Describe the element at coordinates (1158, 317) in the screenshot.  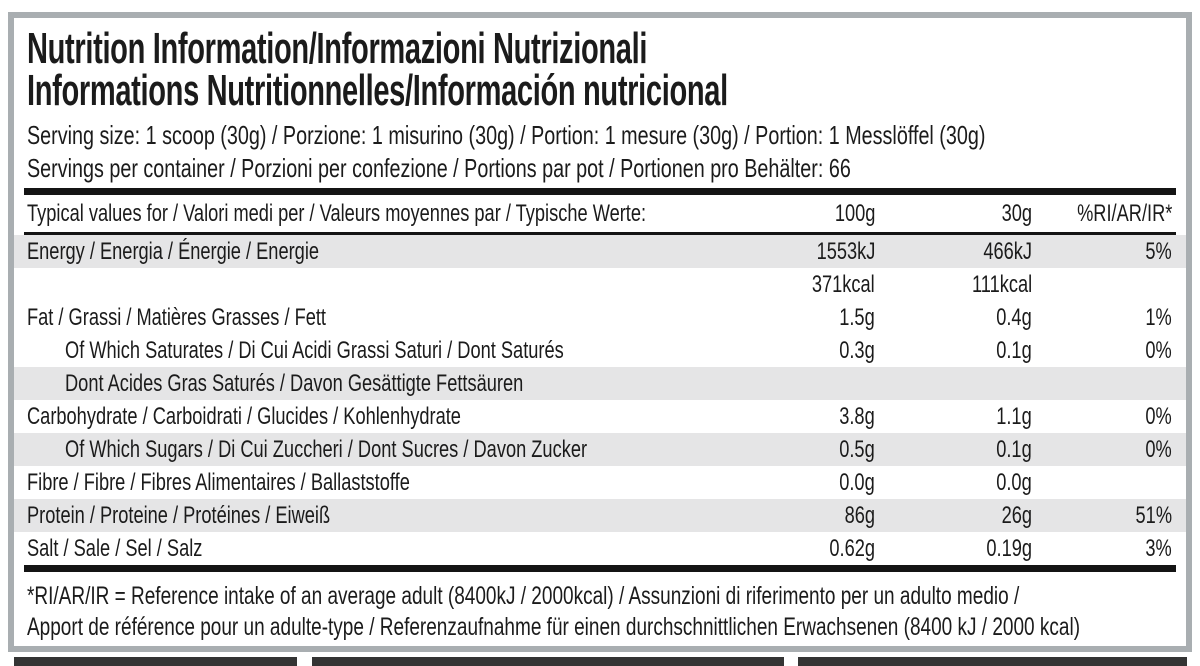
I see `row-value-ri: 1%` at that location.